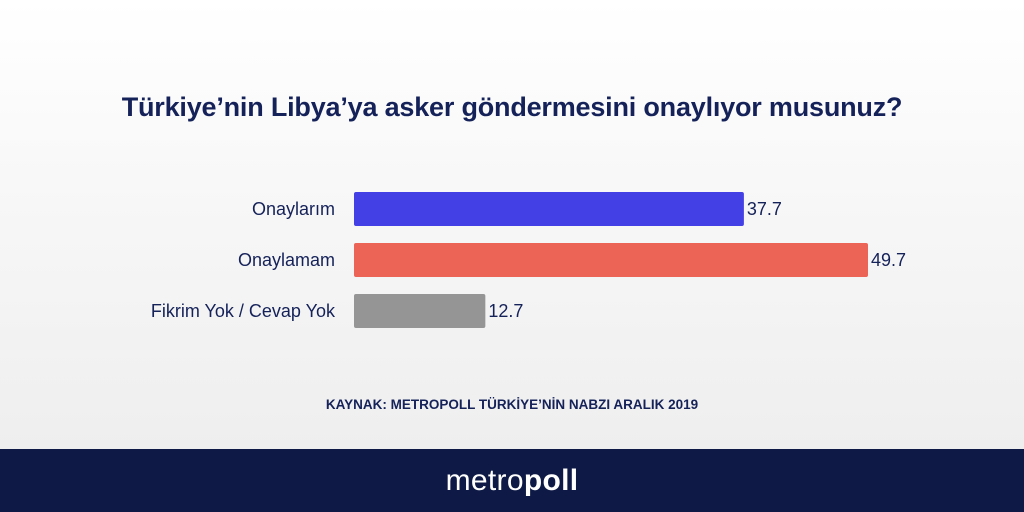  I want to click on footer-bar: metropoll, so click(512, 480).